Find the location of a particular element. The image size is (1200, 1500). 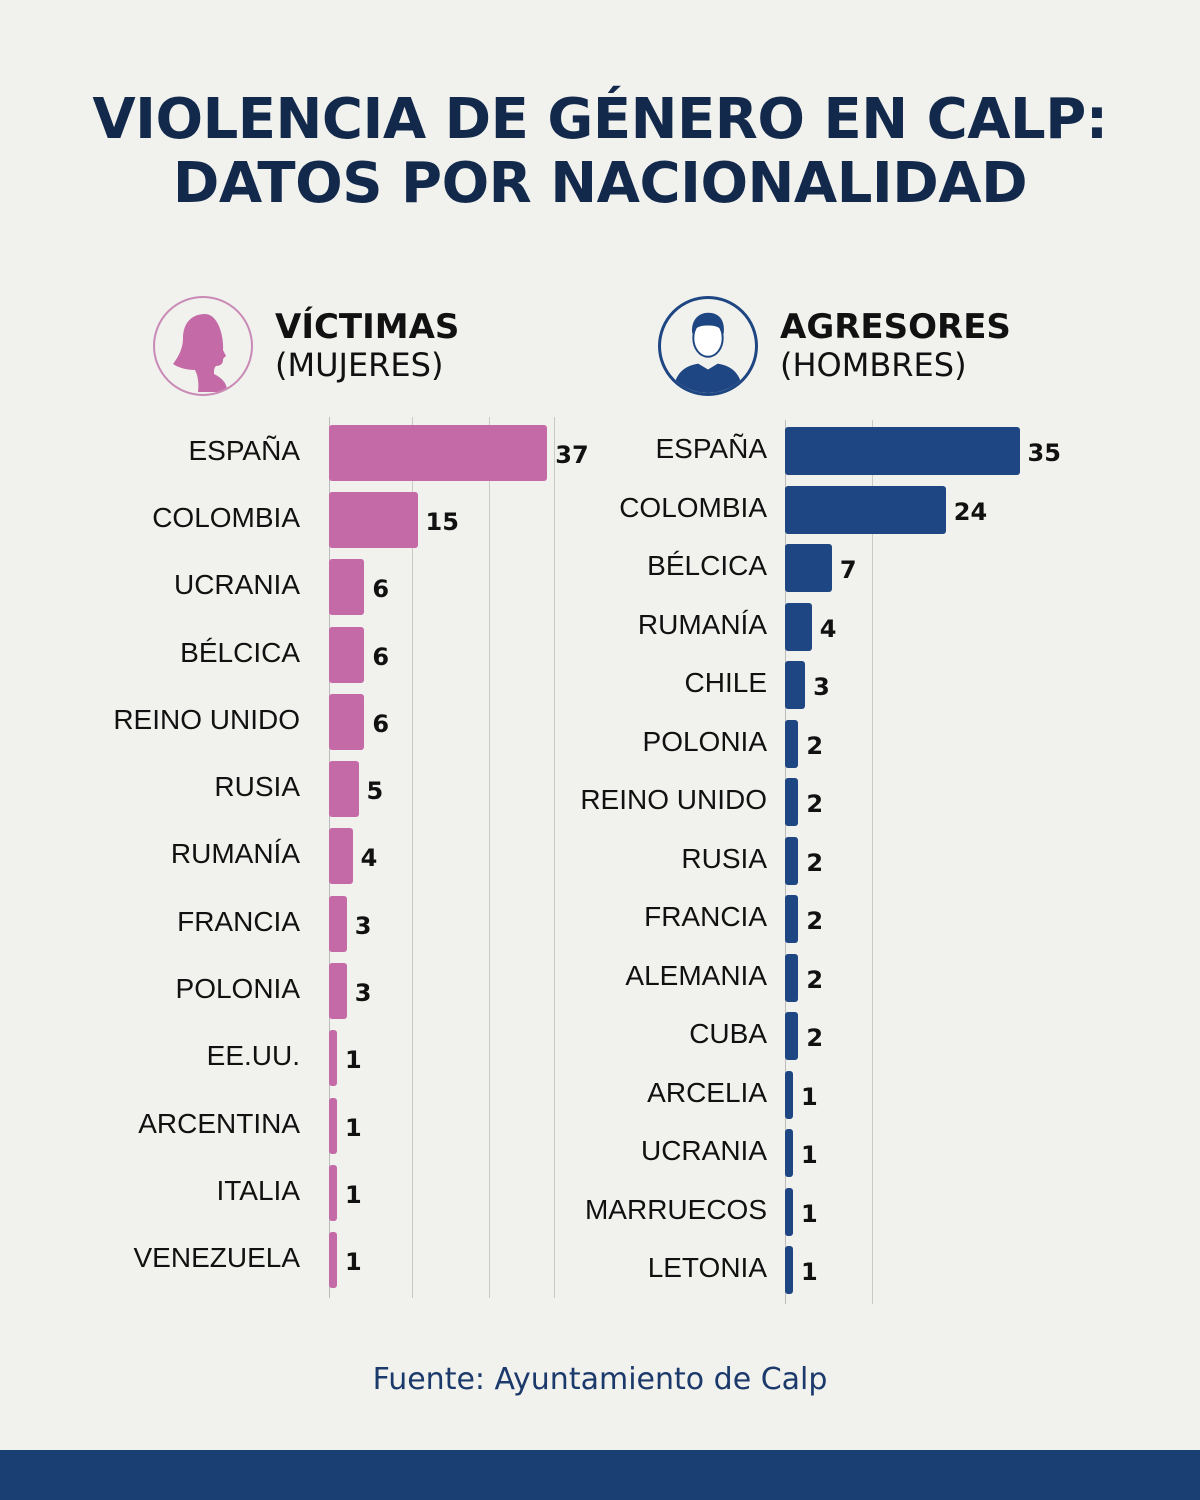

man-avatar-icon is located at coordinates (708, 346).